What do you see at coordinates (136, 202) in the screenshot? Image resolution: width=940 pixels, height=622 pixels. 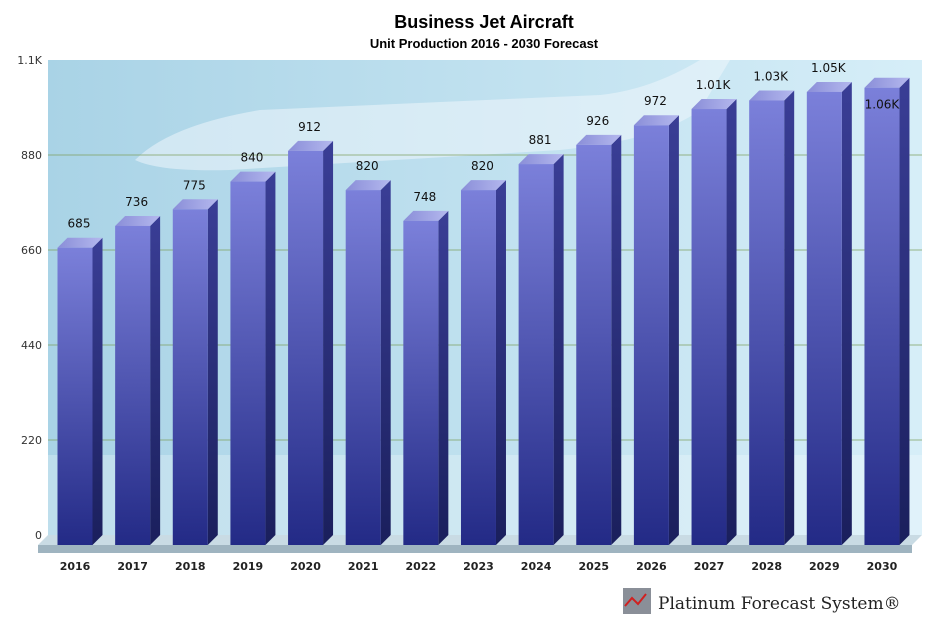 I see `data-label: 736` at bounding box center [136, 202].